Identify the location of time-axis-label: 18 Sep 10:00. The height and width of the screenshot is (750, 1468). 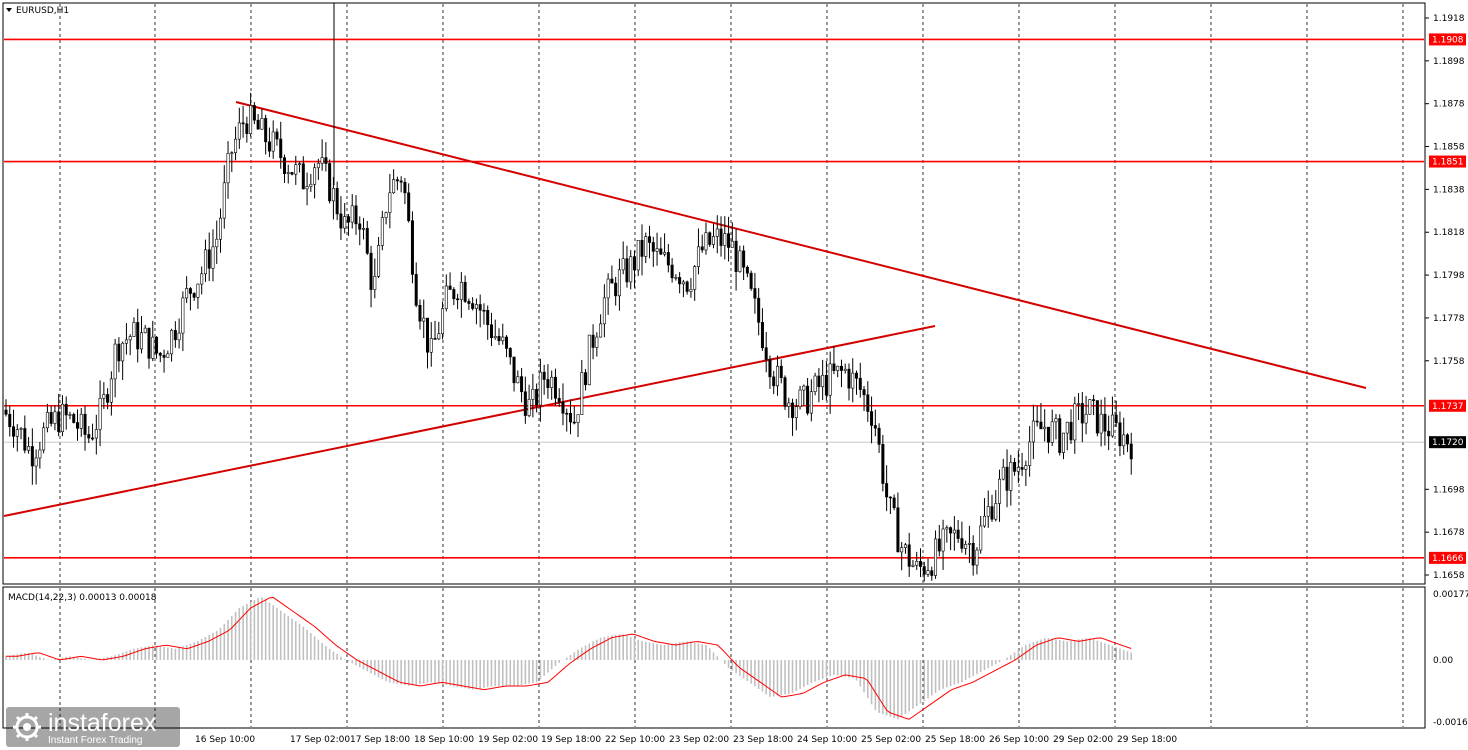
(444, 740).